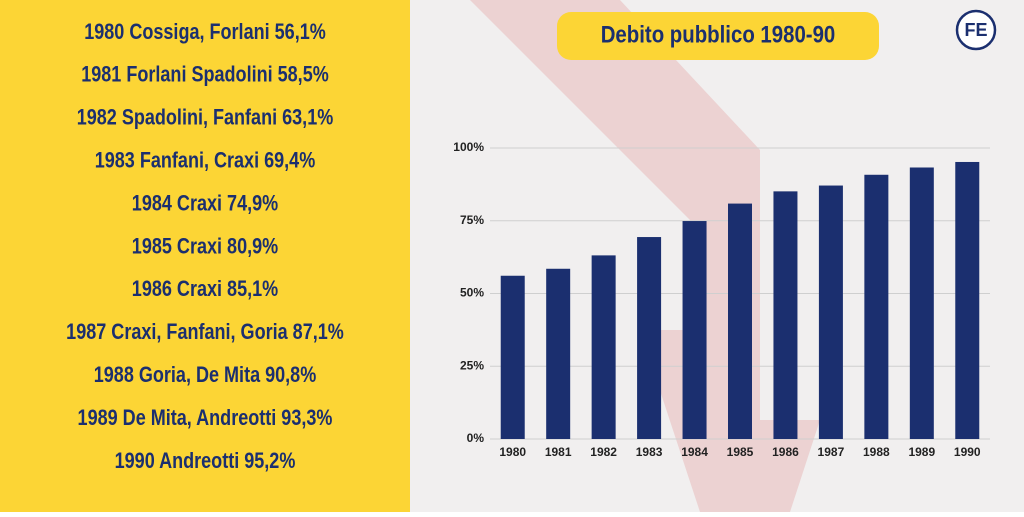 The image size is (1024, 517). What do you see at coordinates (205, 118) in the screenshot?
I see `list-item: 1982 Spadolini, Fanfani 63,1%` at bounding box center [205, 118].